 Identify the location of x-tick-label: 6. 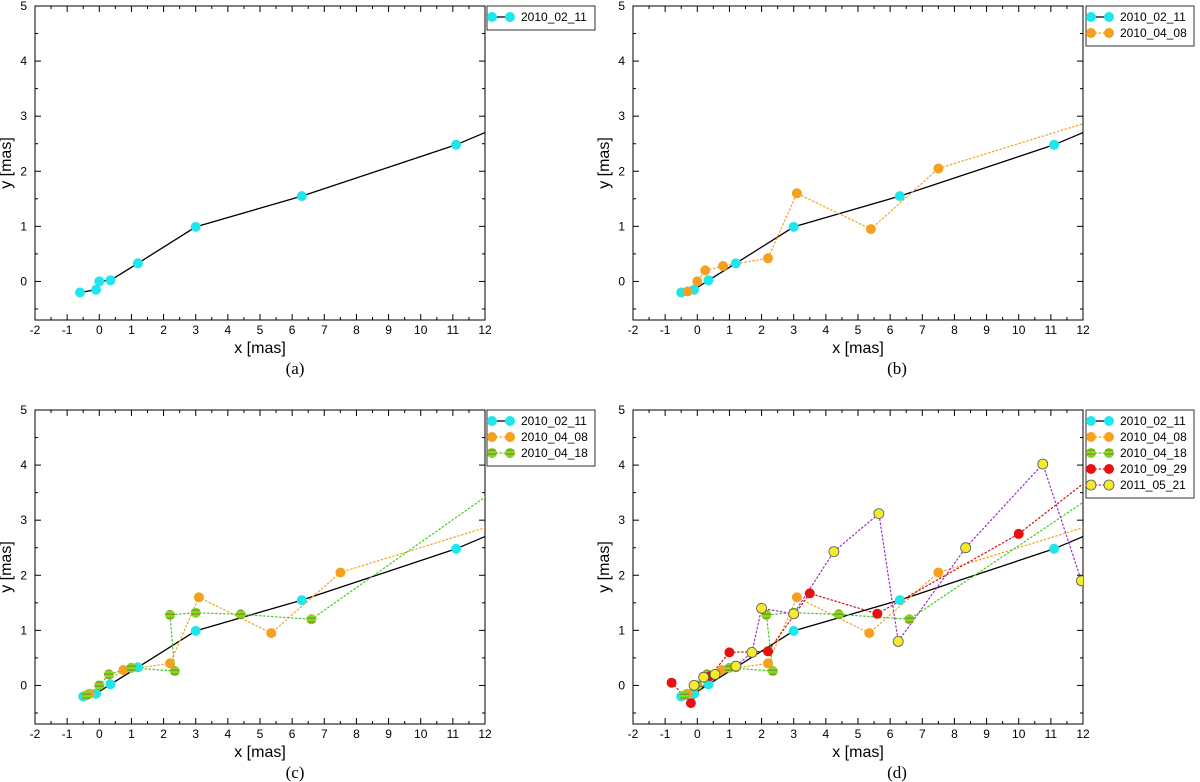
(292, 734).